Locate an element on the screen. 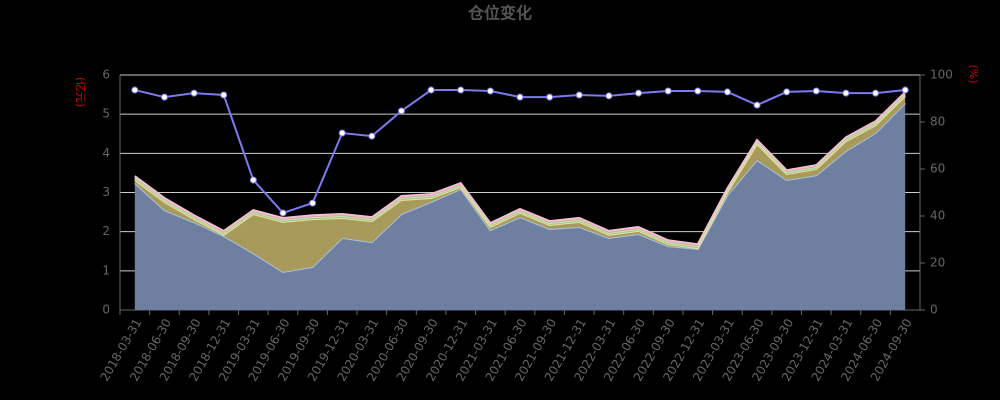 This screenshot has width=1000, height=400. y-tick-label: 0 is located at coordinates (106, 310).